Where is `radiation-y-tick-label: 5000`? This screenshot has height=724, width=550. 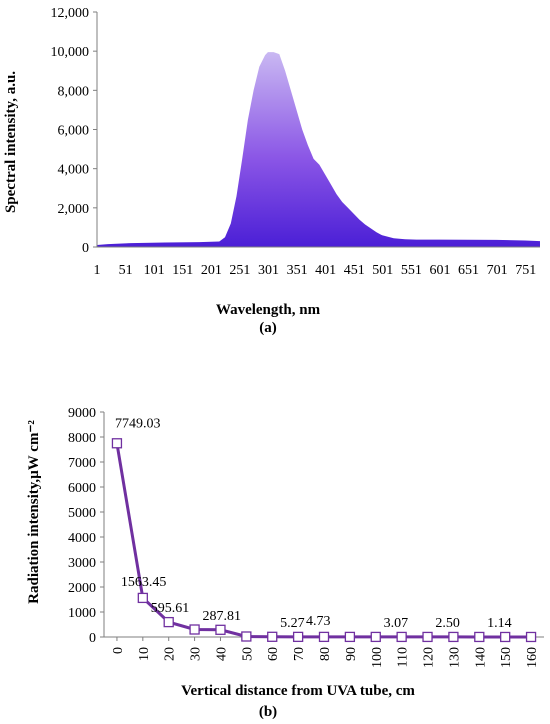 radiation-y-tick-label: 5000 is located at coordinates (82, 513).